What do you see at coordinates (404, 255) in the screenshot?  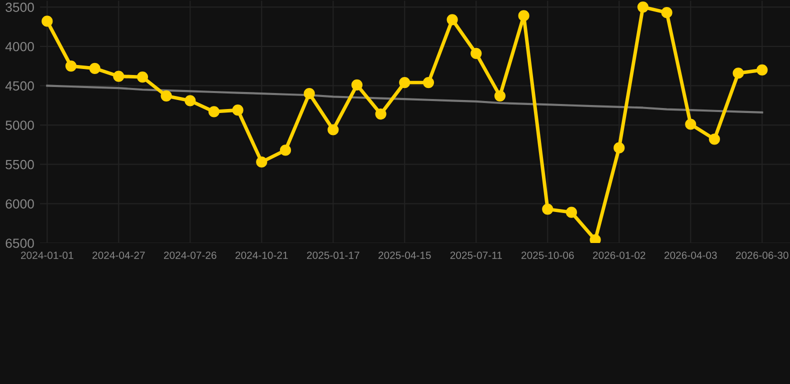 I see `x-tick-label: 2025-04-15` at bounding box center [404, 255].